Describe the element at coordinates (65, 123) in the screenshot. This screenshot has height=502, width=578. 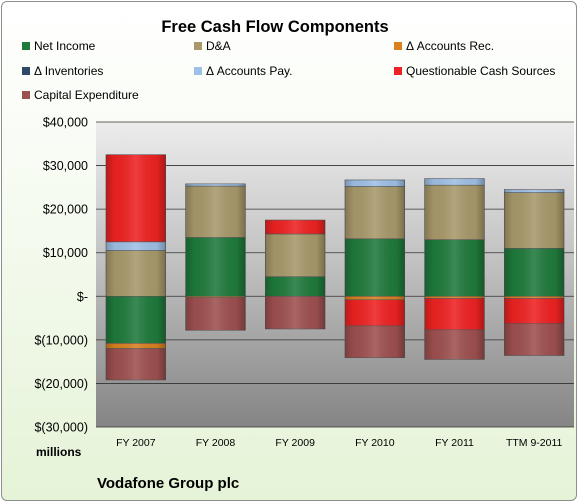
I see `y-tick-label: $40,000` at that location.